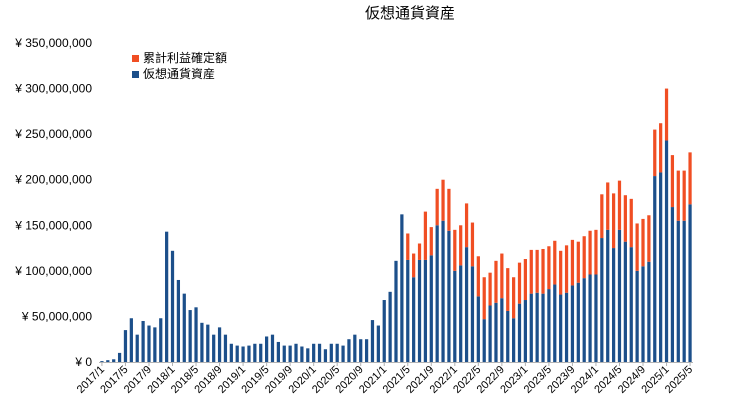 The height and width of the screenshot is (414, 748). I want to click on y-tick-label: ¥ 150,000,000, so click(53, 225).